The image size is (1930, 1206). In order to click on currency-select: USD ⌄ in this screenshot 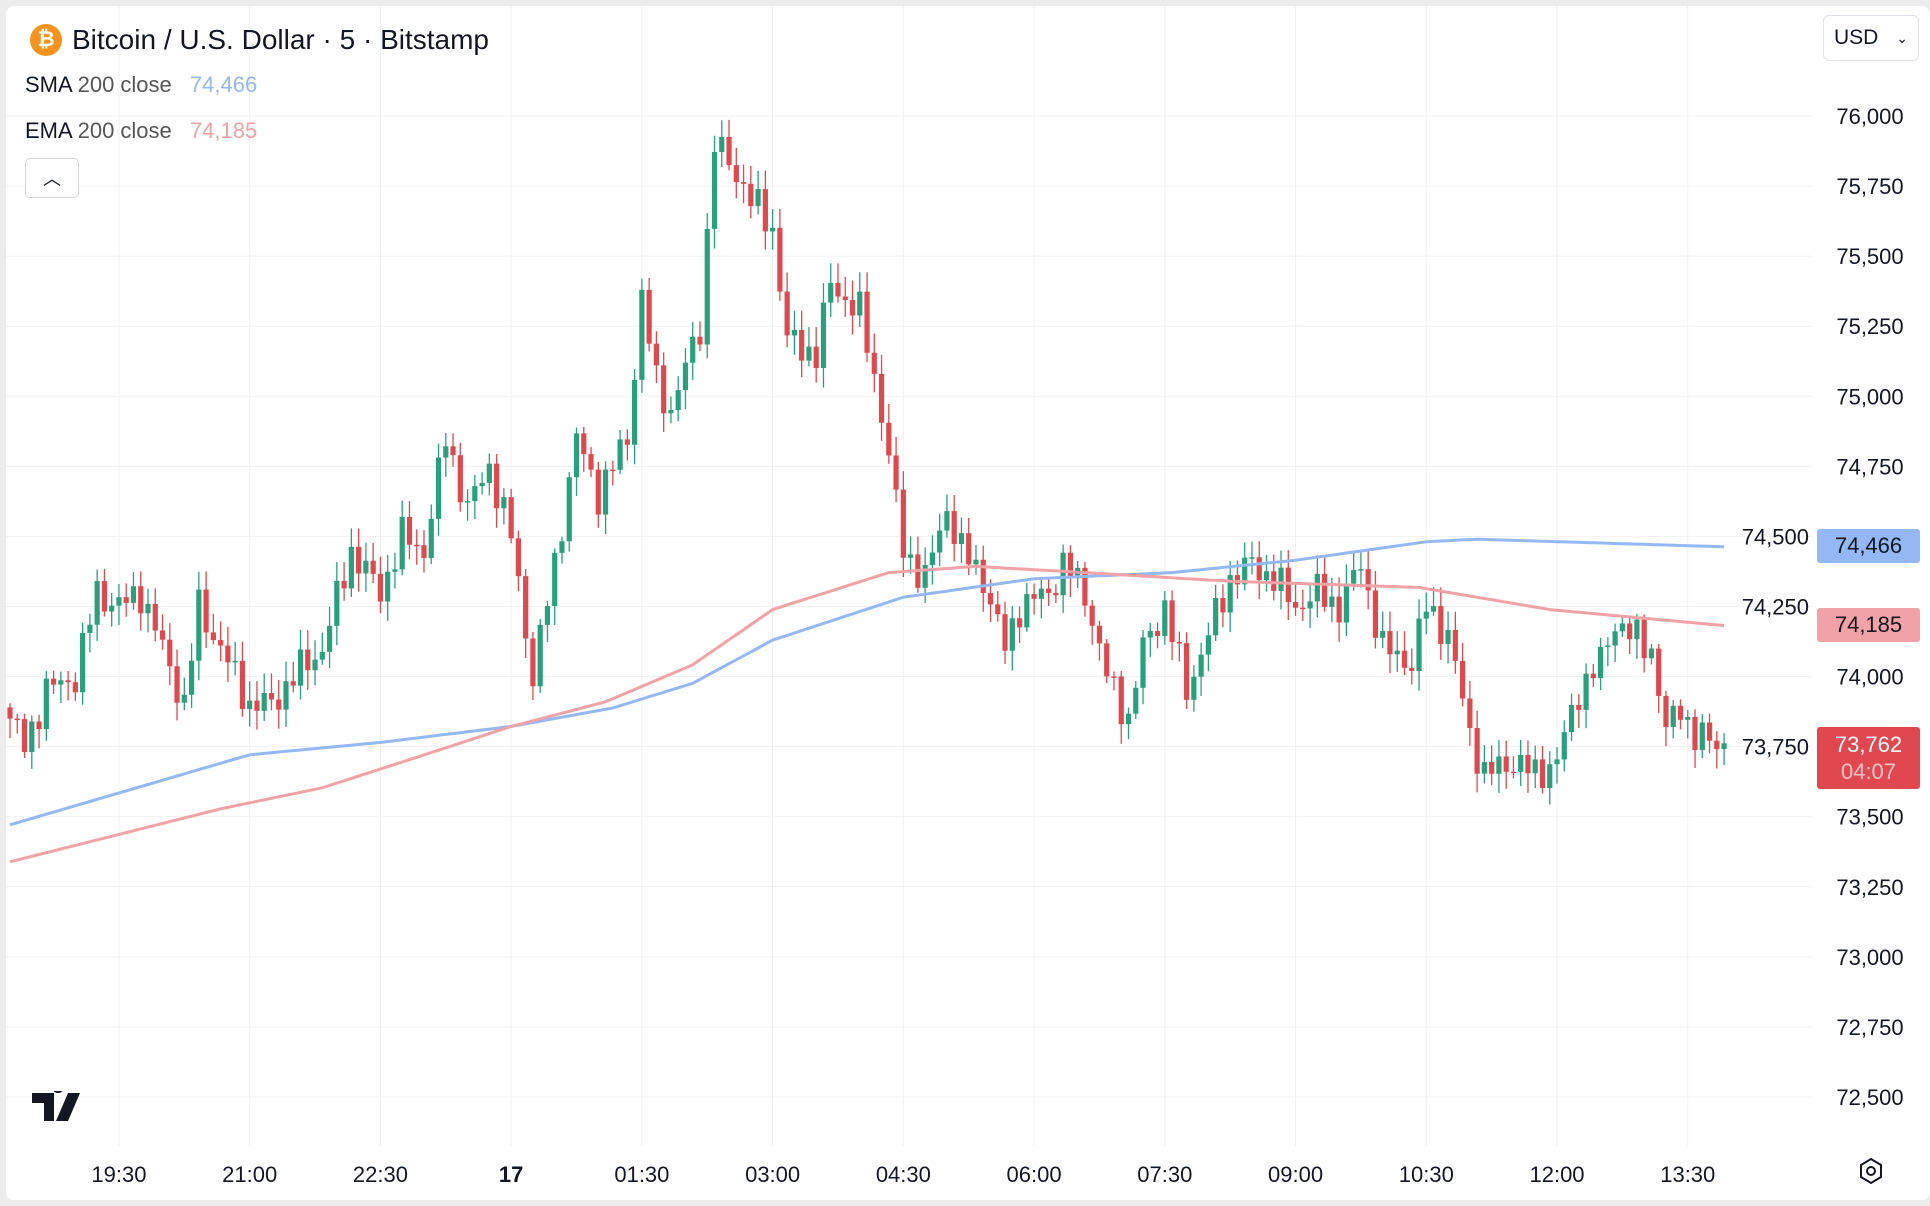, I will do `click(1871, 38)`.